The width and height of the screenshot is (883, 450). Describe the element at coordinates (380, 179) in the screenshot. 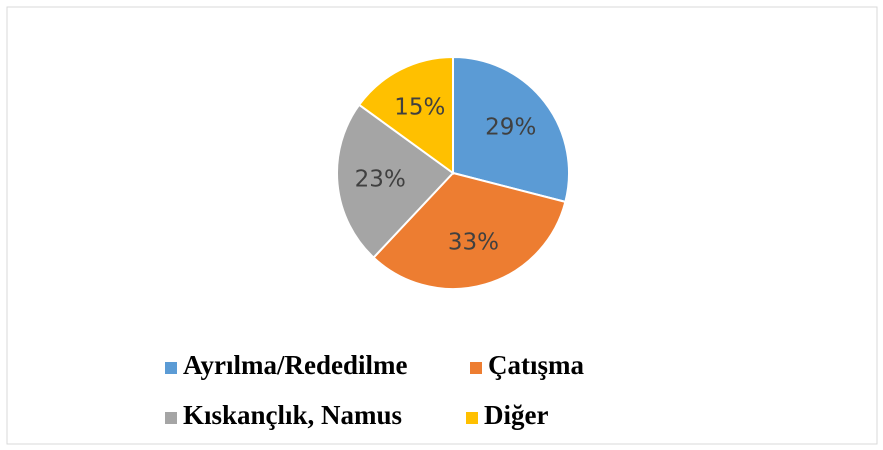

I see `data-label: 23%` at that location.